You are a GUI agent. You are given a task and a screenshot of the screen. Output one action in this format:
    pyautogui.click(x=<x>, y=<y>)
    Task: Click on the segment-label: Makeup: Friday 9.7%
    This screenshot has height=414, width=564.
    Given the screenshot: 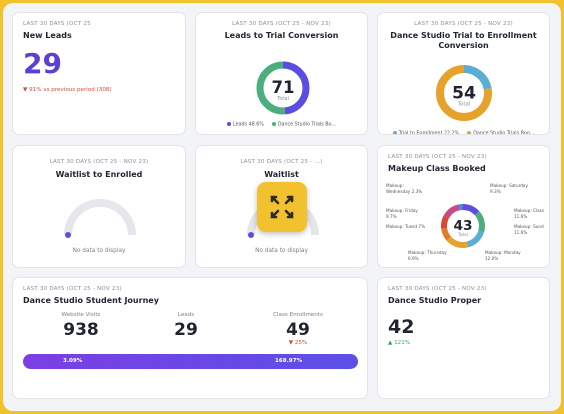 What is the action you would take?
    pyautogui.click(x=402, y=213)
    